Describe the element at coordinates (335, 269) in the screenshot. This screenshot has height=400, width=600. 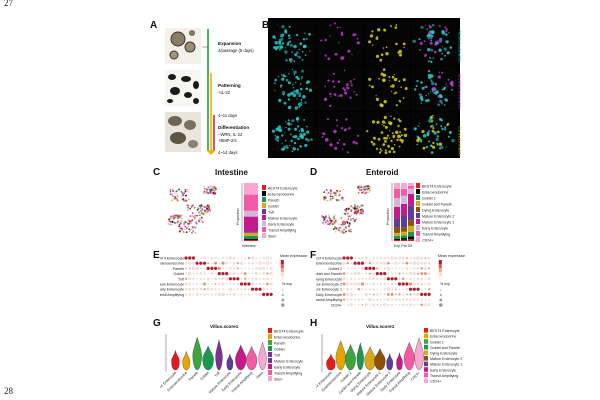
I see `dotplot-row-label: Goblet 2` at that location.